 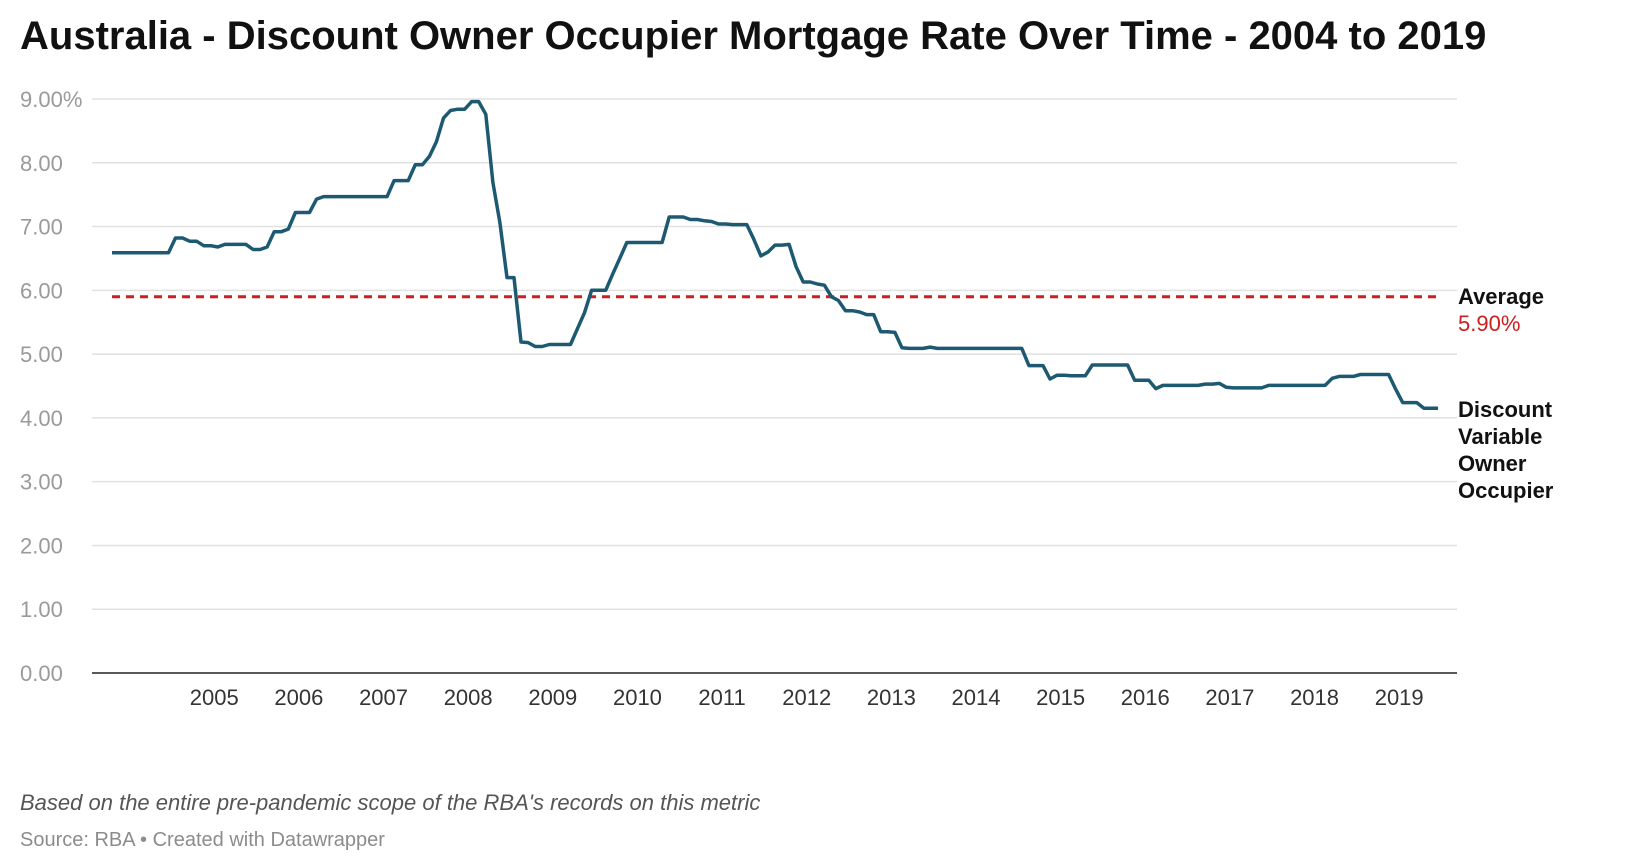 What do you see at coordinates (41, 290) in the screenshot?
I see `y-tick-label: 6.00` at bounding box center [41, 290].